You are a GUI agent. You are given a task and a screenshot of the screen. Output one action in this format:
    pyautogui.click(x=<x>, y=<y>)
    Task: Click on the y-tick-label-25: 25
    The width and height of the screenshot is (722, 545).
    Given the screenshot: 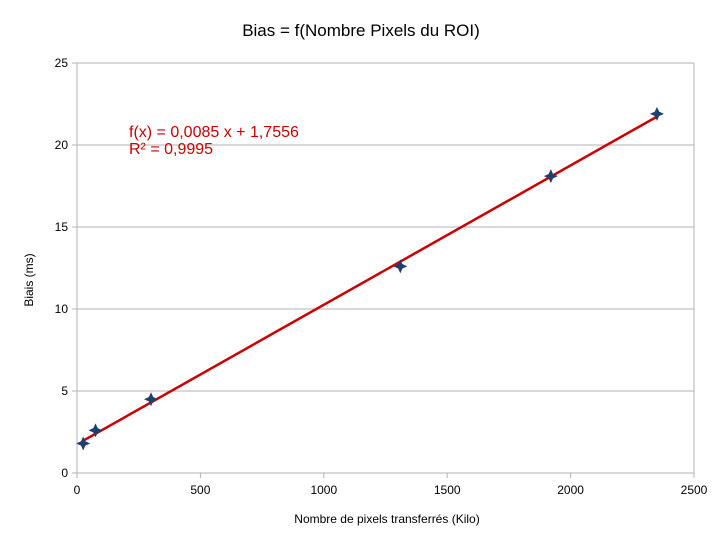 What is the action you would take?
    pyautogui.click(x=62, y=63)
    